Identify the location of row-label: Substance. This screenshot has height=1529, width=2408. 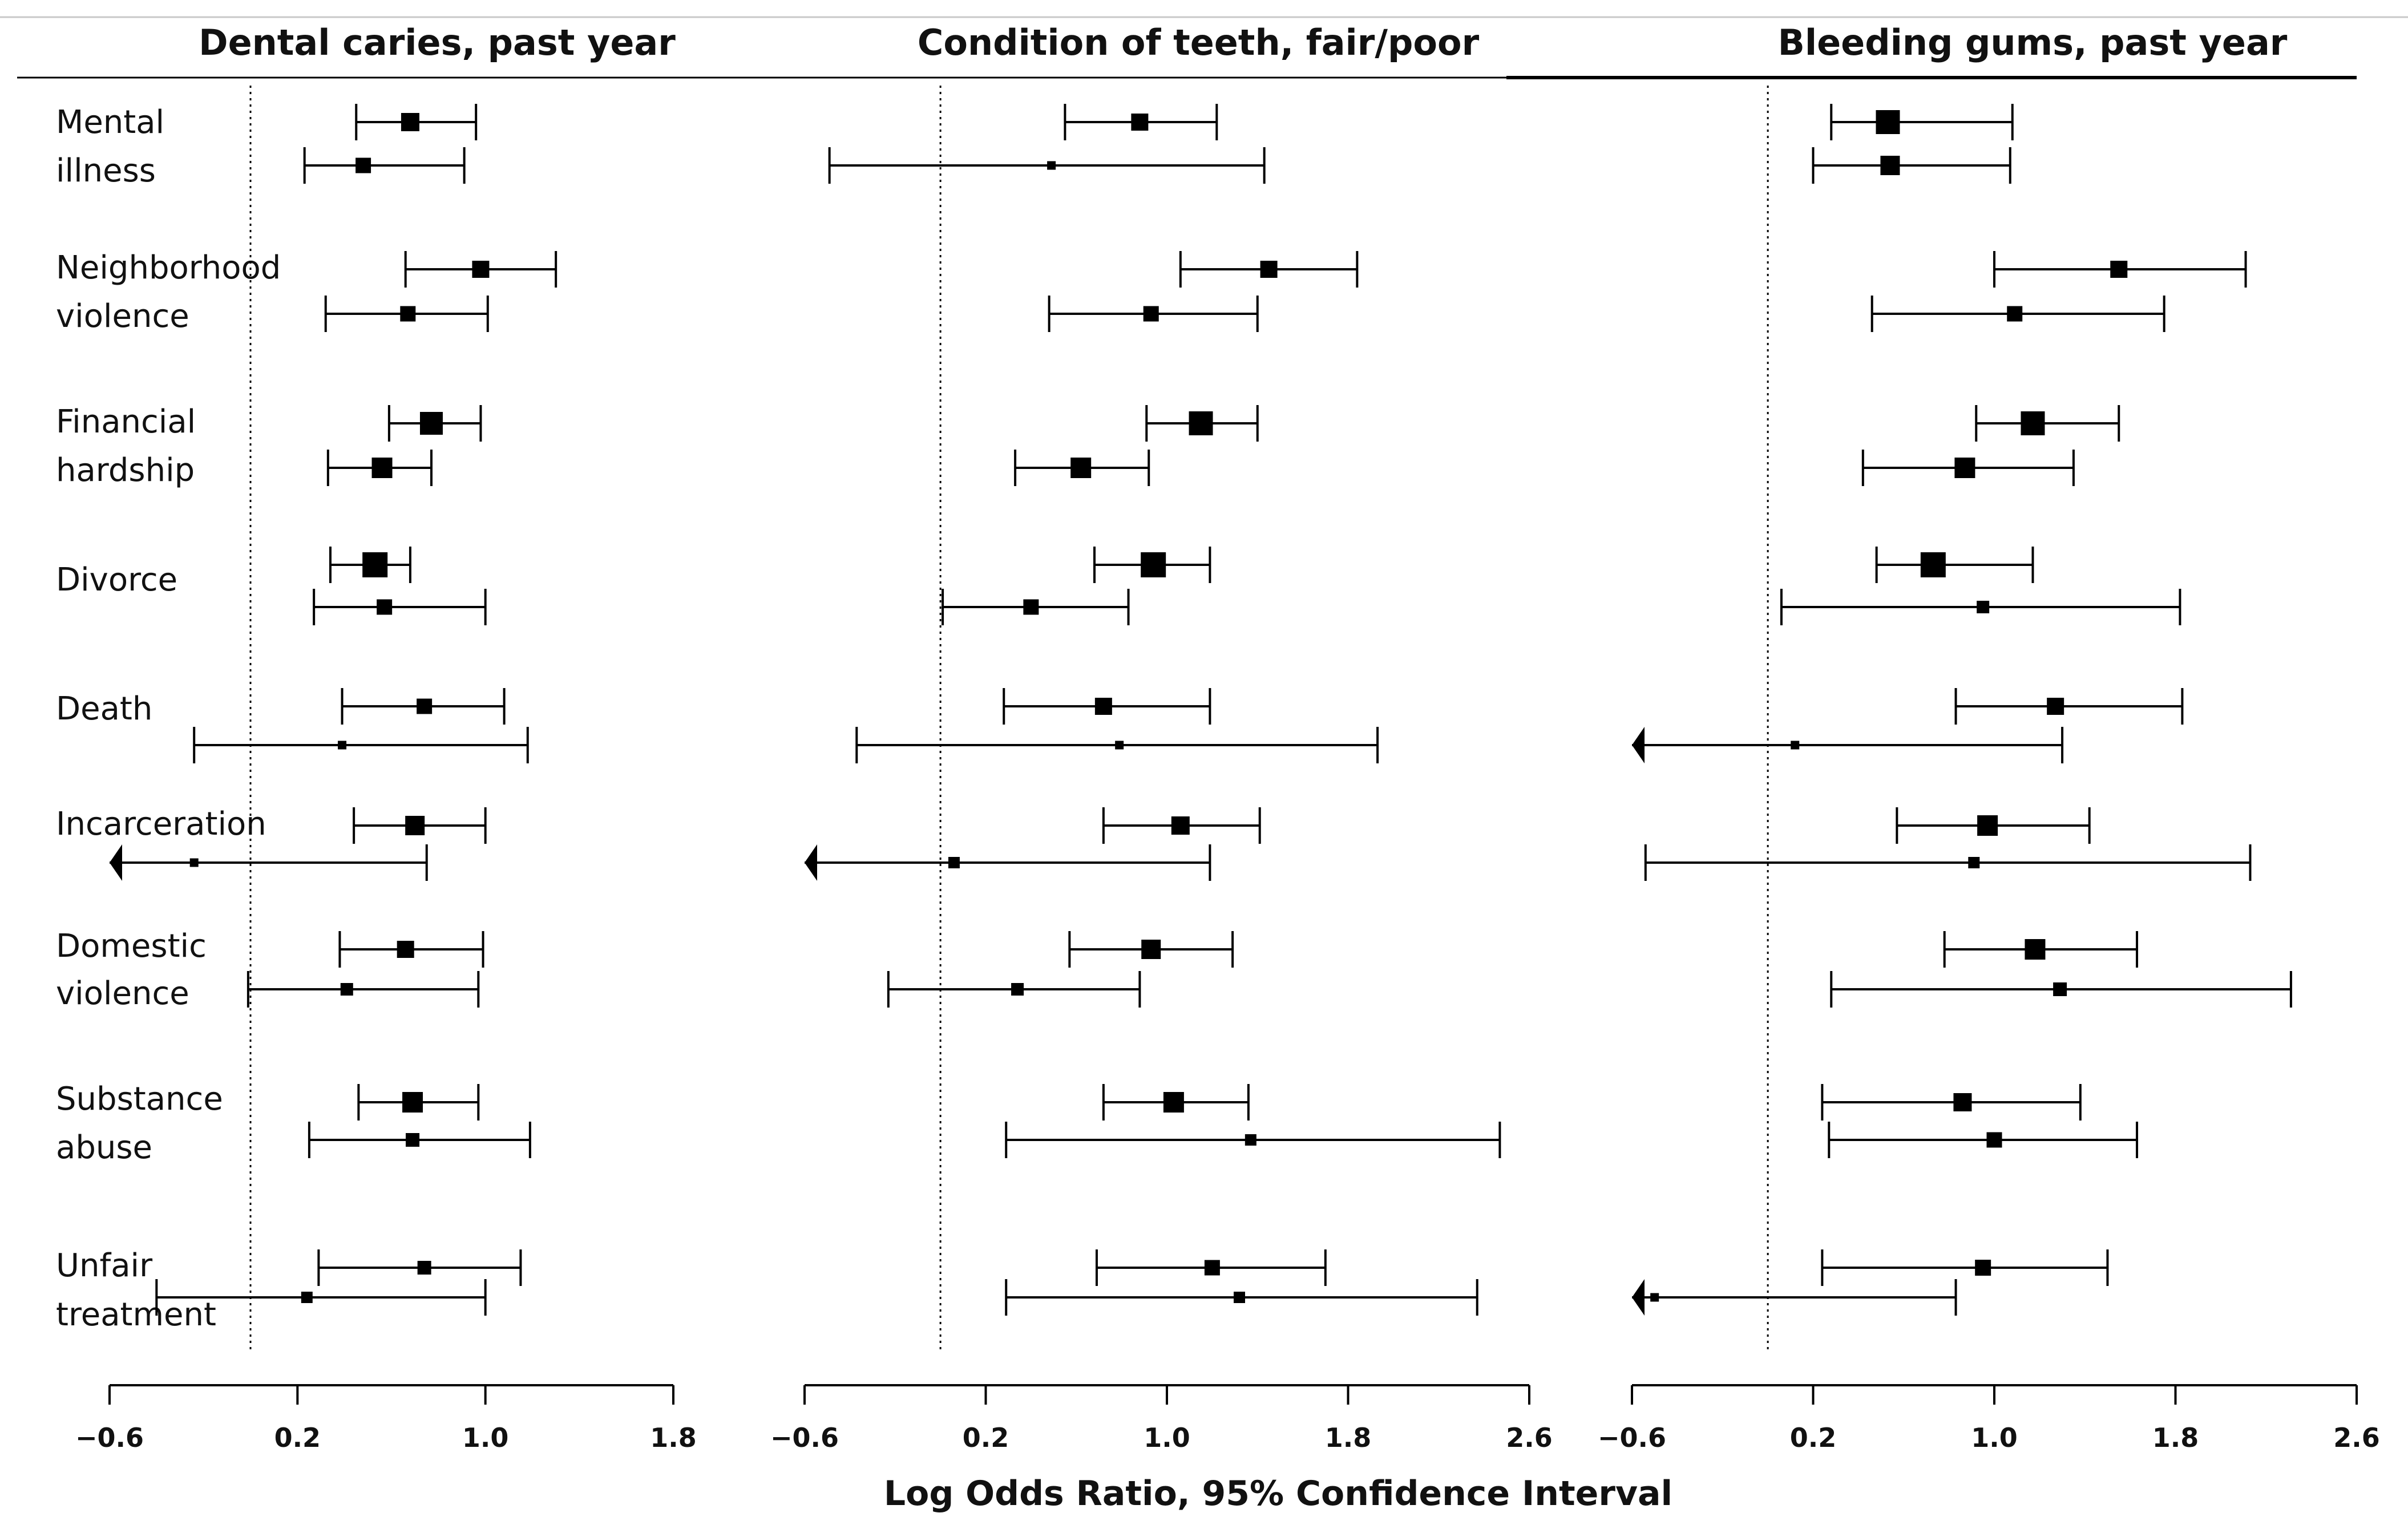
(139, 1099).